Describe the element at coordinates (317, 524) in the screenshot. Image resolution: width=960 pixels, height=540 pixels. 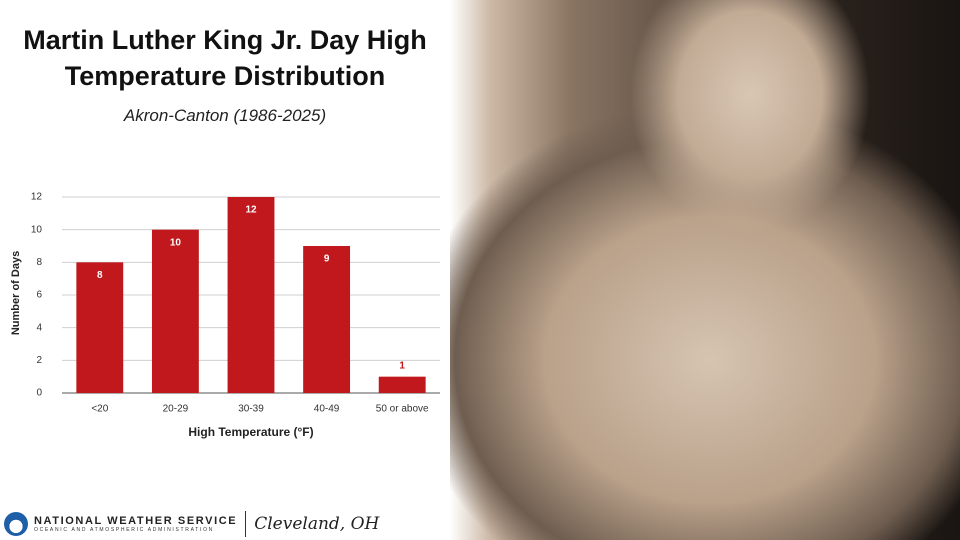
I see `office-name: Cleveland, OH` at that location.